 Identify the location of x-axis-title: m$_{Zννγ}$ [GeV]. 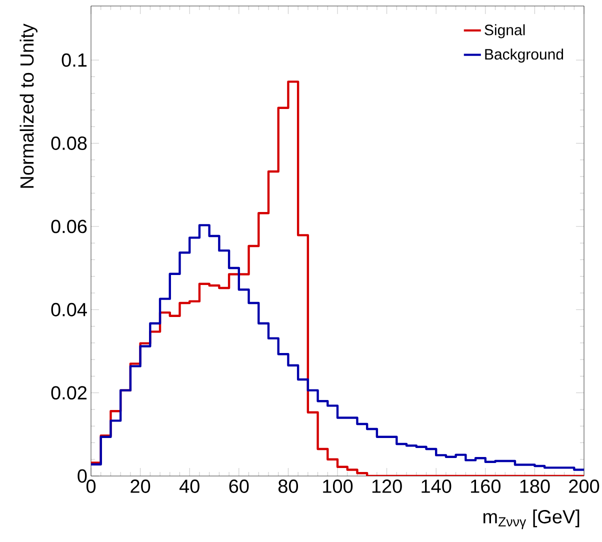
(532, 520).